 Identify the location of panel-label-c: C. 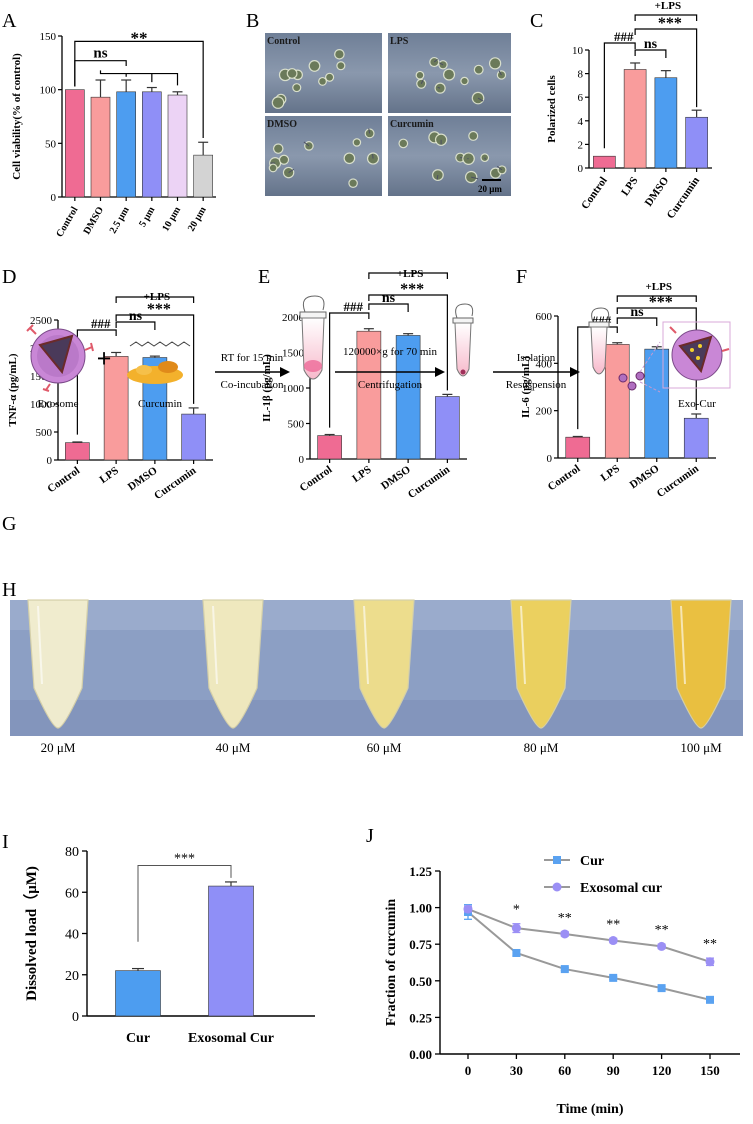
(536, 21).